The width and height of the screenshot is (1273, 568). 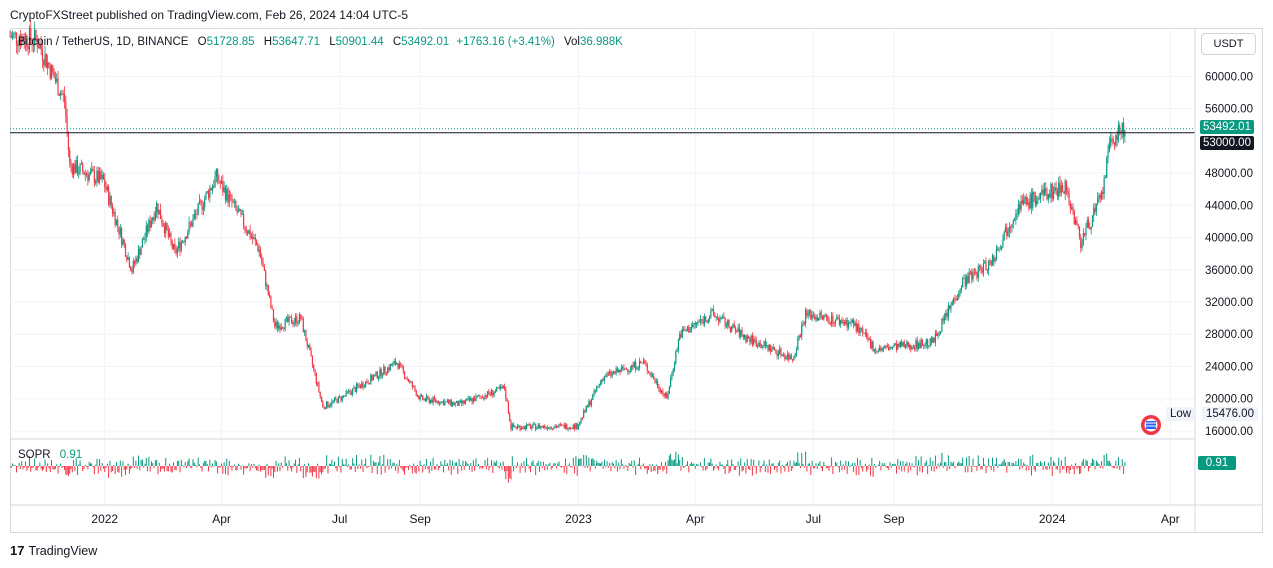 I want to click on symbol-name: Bitcoin / TetherUS, 1D, BINANCE, so click(x=103, y=42).